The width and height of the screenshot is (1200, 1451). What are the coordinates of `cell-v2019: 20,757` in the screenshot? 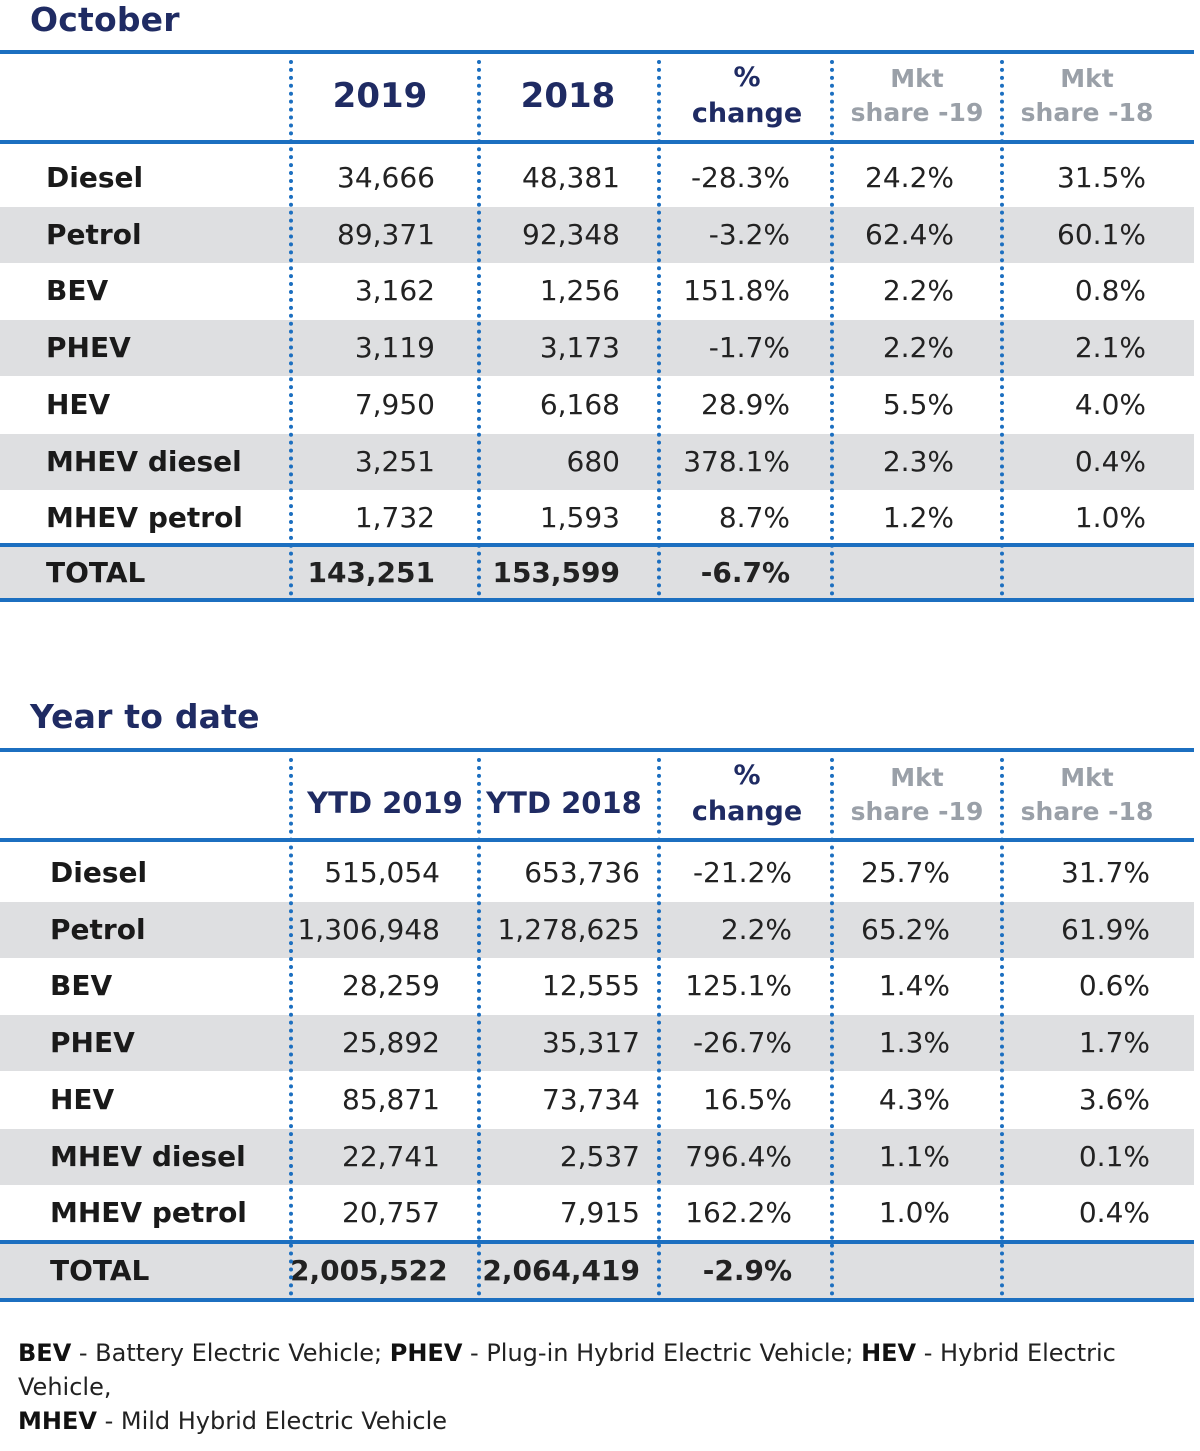 It's located at (391, 1213).